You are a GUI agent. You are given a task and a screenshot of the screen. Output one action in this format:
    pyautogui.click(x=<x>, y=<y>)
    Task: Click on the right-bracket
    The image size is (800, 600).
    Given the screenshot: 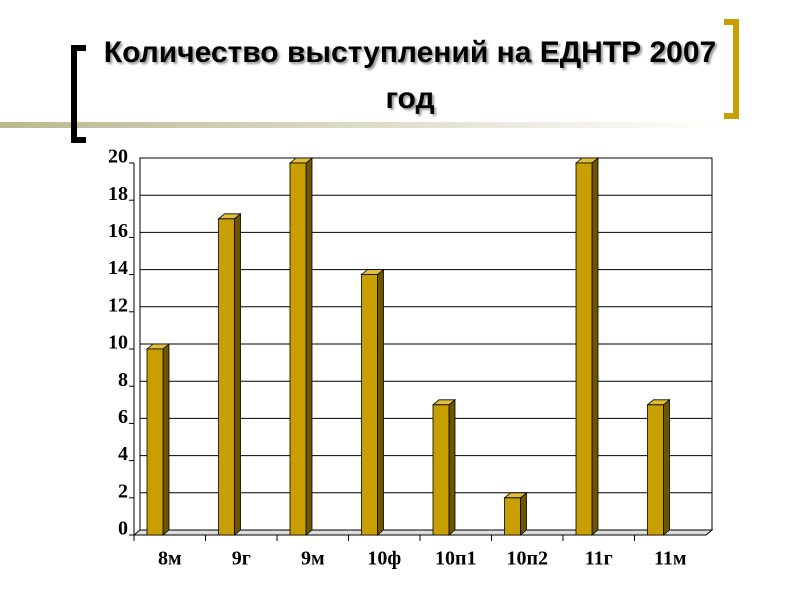 What is the action you would take?
    pyautogui.click(x=731, y=69)
    